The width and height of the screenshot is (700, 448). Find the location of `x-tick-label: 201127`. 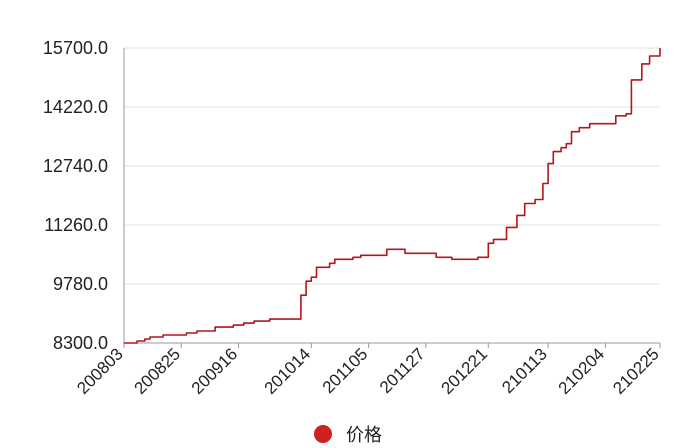

x-tick-label: 201127 is located at coordinates (402, 370).